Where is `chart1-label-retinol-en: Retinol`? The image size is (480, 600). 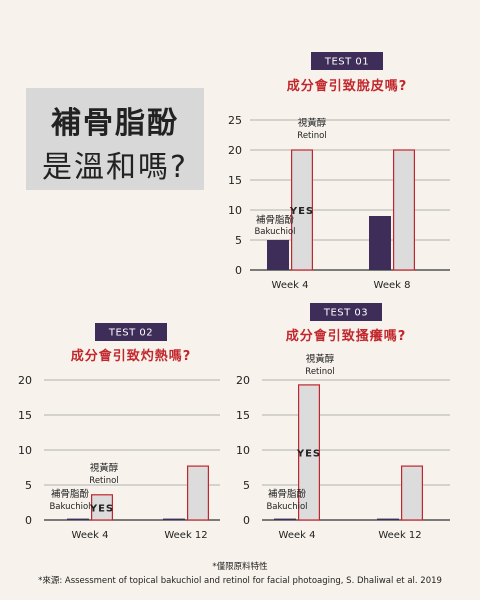 chart1-label-retinol-en: Retinol is located at coordinates (311, 136).